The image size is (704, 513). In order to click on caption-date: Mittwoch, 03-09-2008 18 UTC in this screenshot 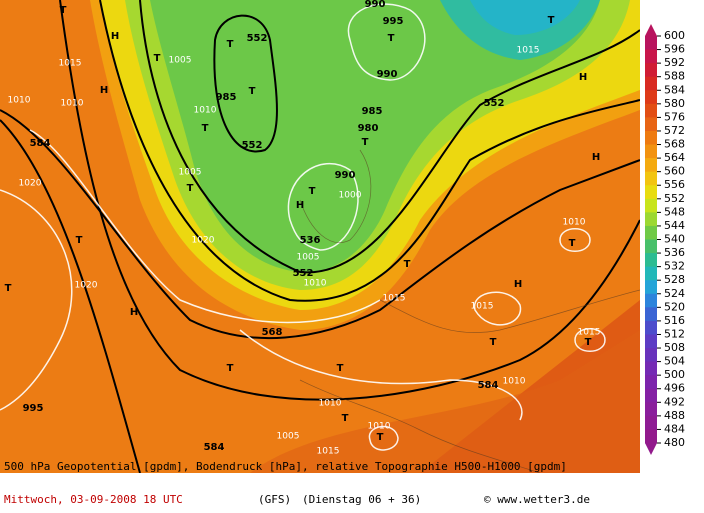, I will do `click(93, 499)`.